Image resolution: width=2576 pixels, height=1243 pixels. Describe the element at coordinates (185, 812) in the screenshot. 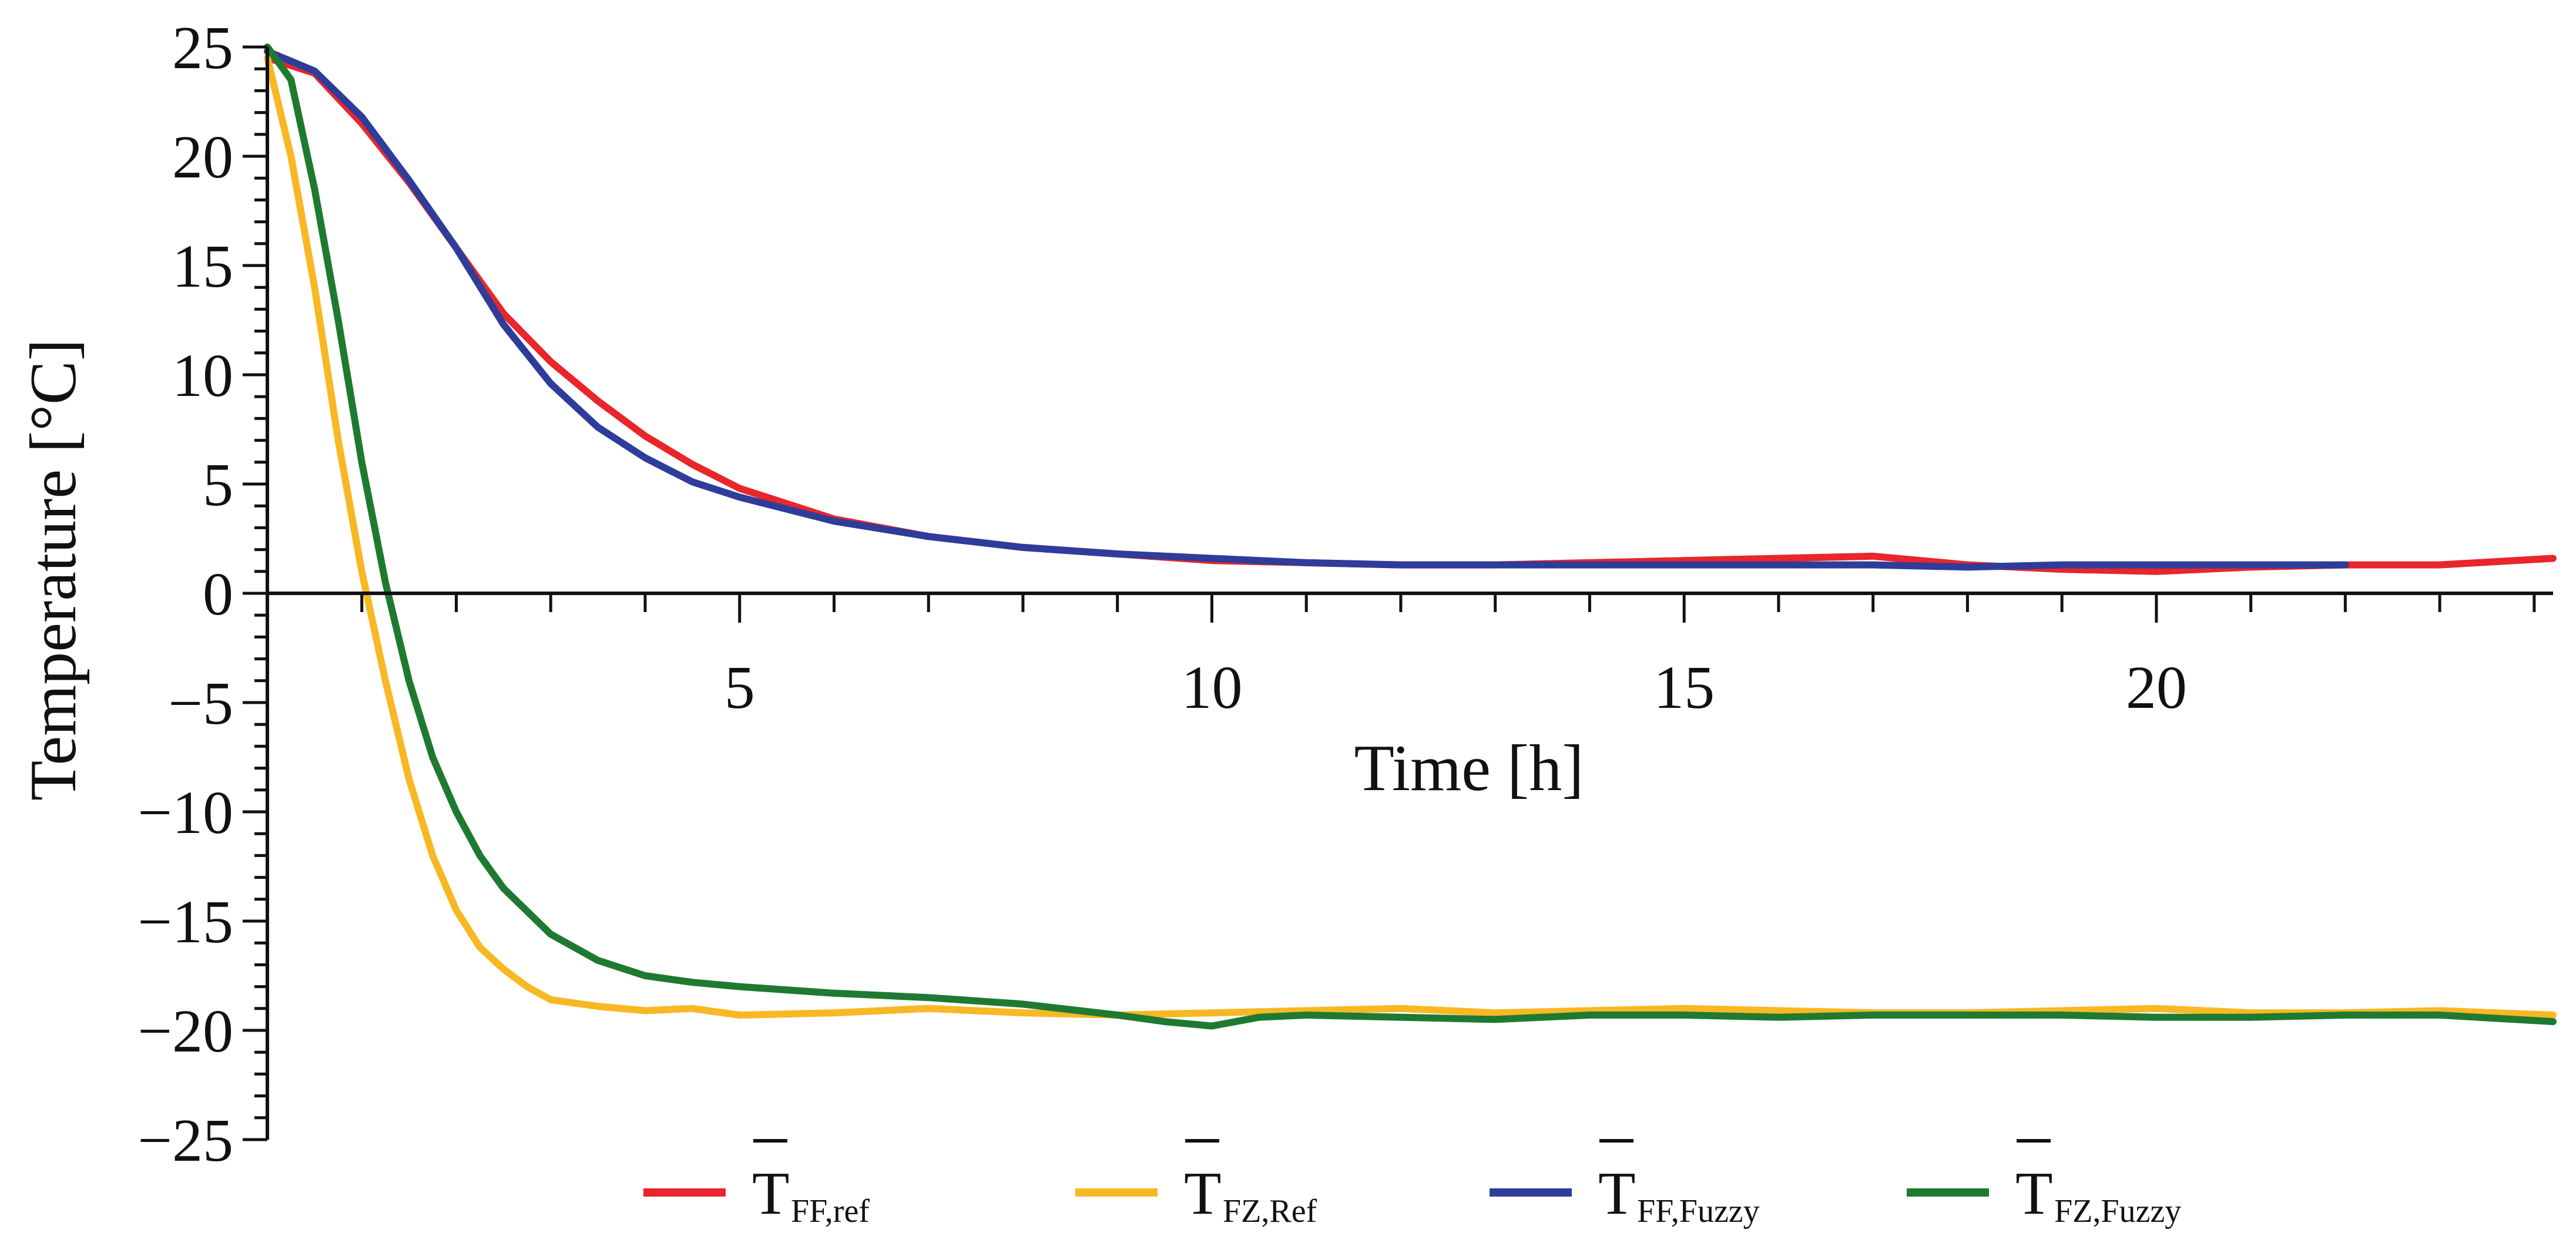

I see `y-tick-label: −10` at that location.